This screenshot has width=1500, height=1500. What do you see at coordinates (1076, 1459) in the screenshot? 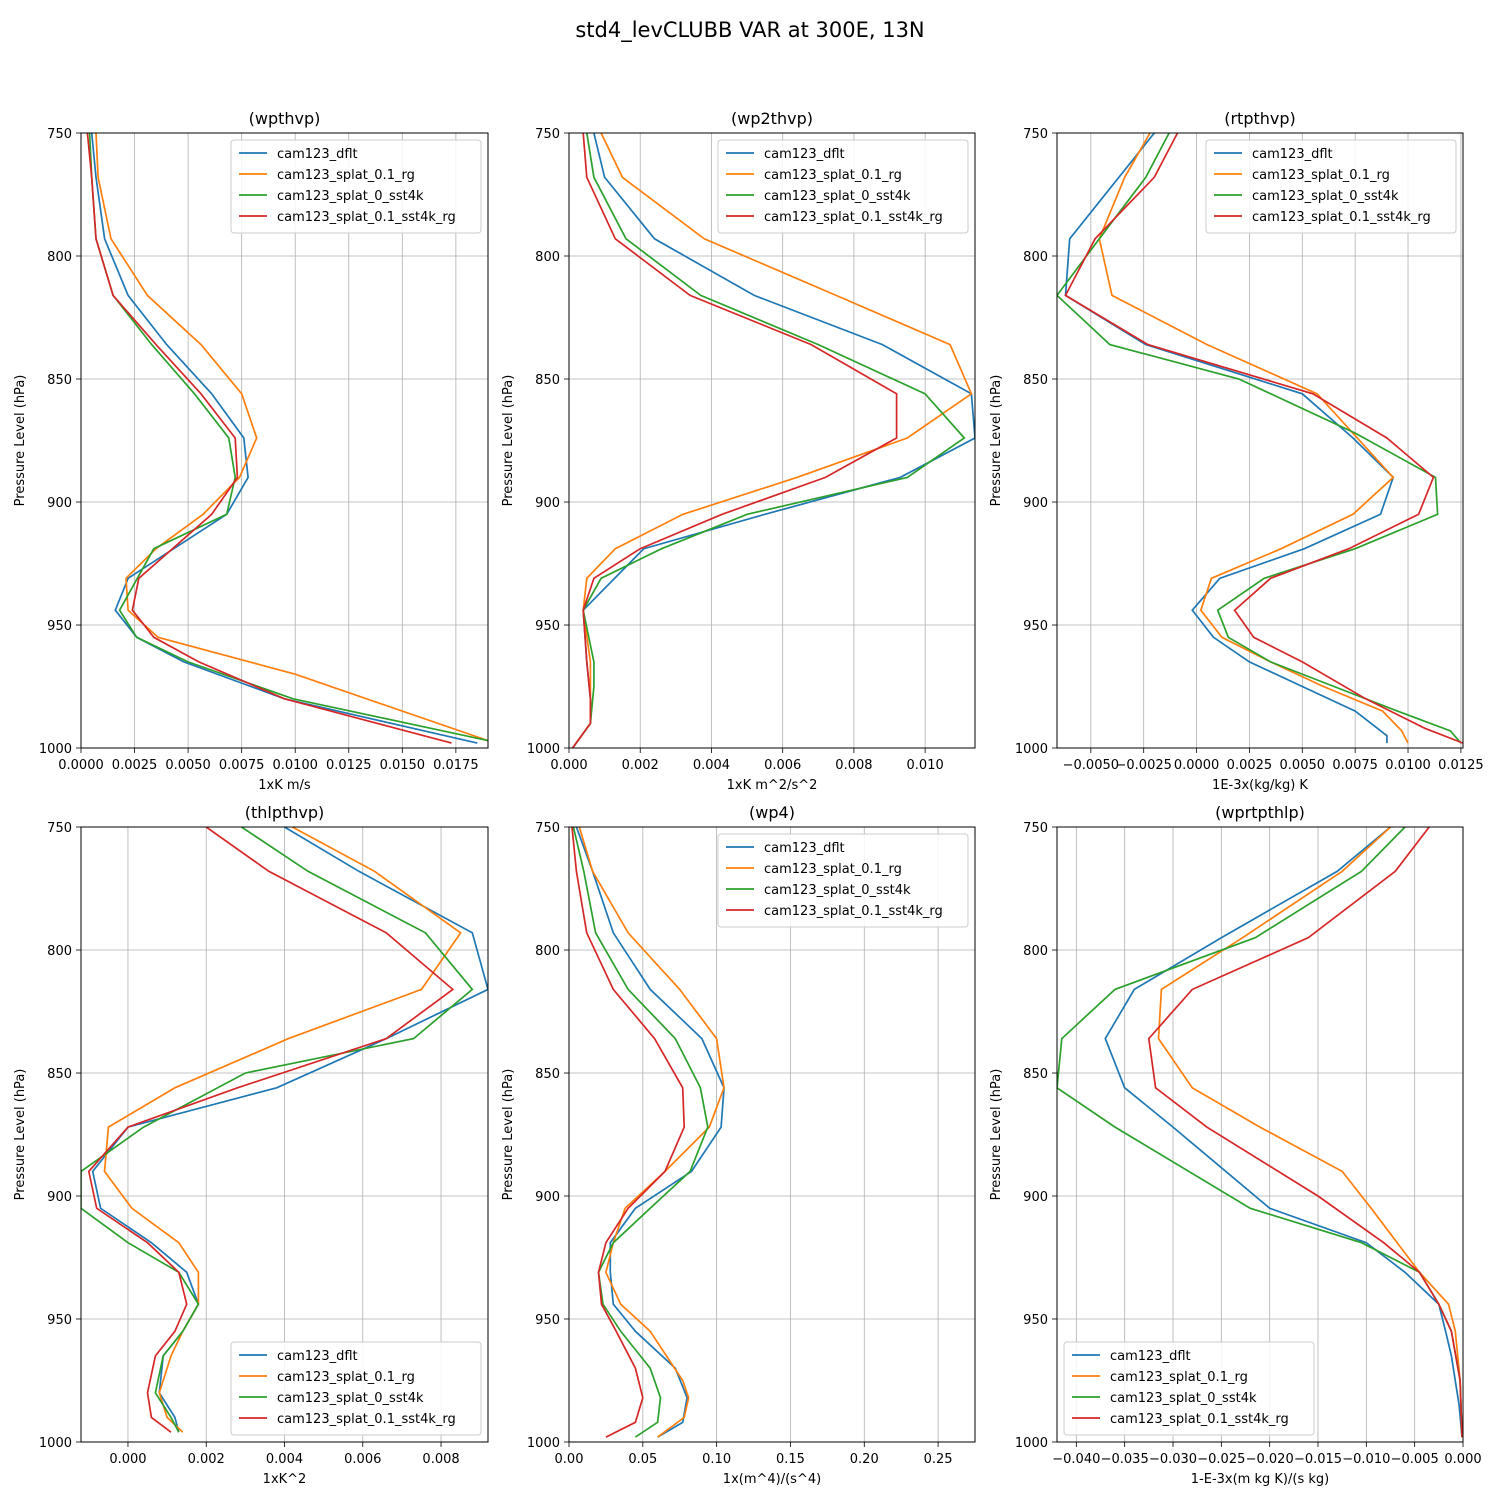
I see `x-tick-label: −0.040` at bounding box center [1076, 1459].